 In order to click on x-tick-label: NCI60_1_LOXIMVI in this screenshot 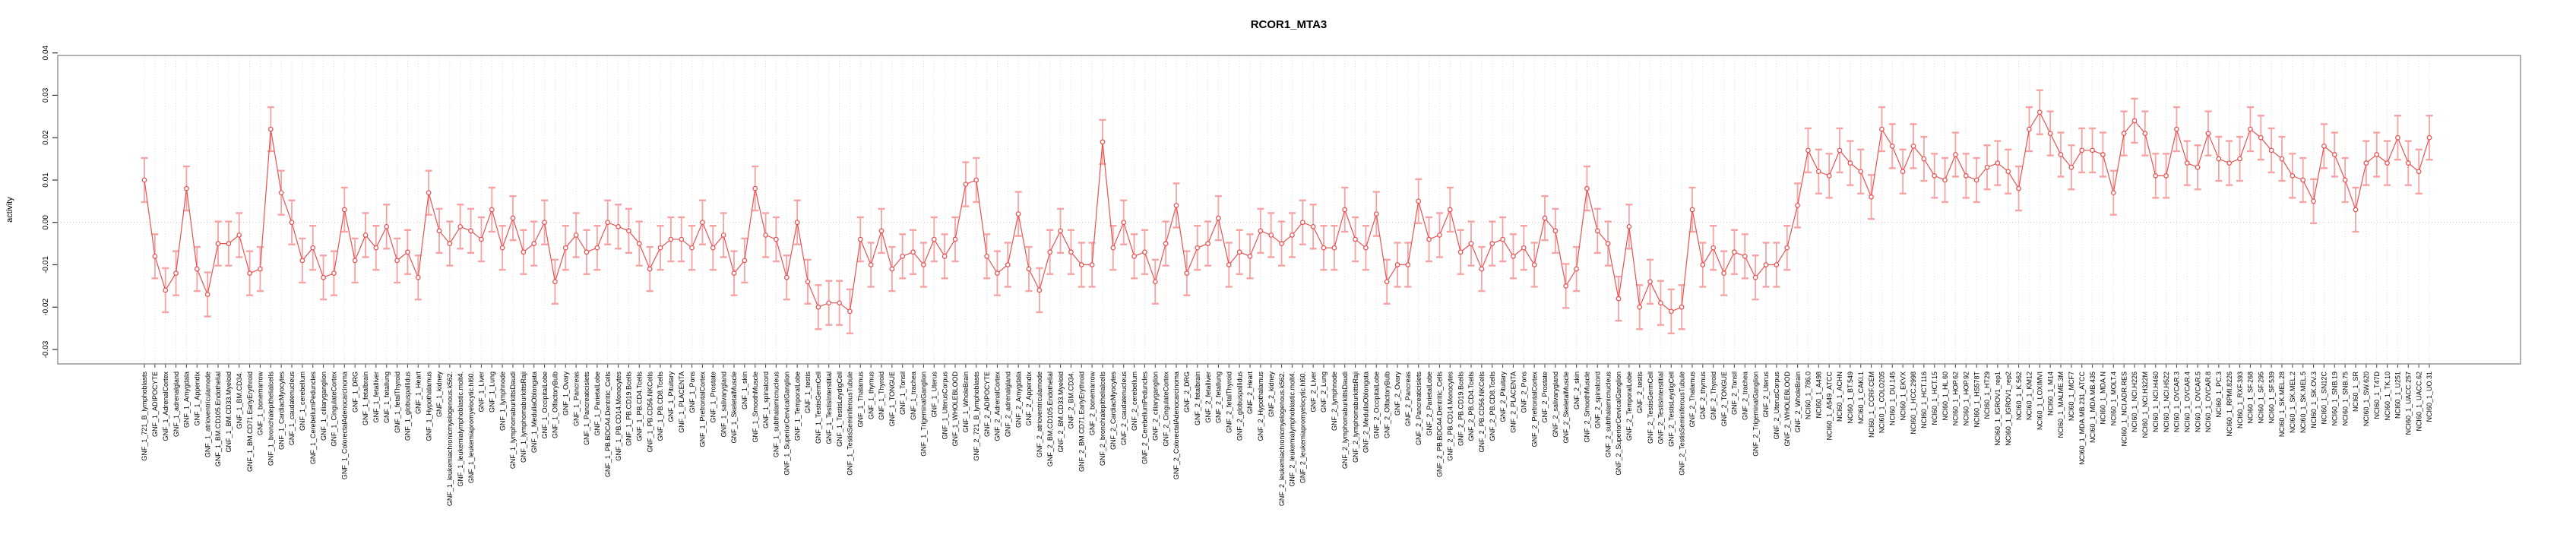, I will do `click(2039, 401)`.